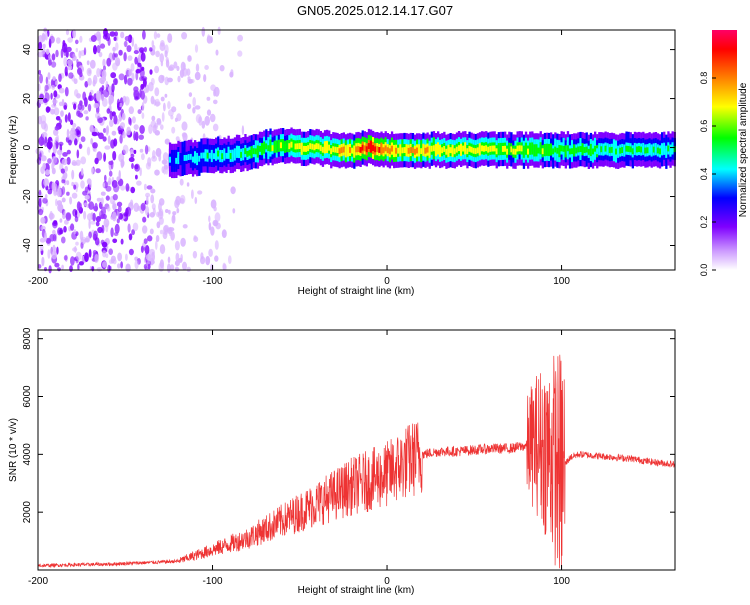  What do you see at coordinates (704, 126) in the screenshot?
I see `colorbar-tick-label: 0.6` at bounding box center [704, 126].